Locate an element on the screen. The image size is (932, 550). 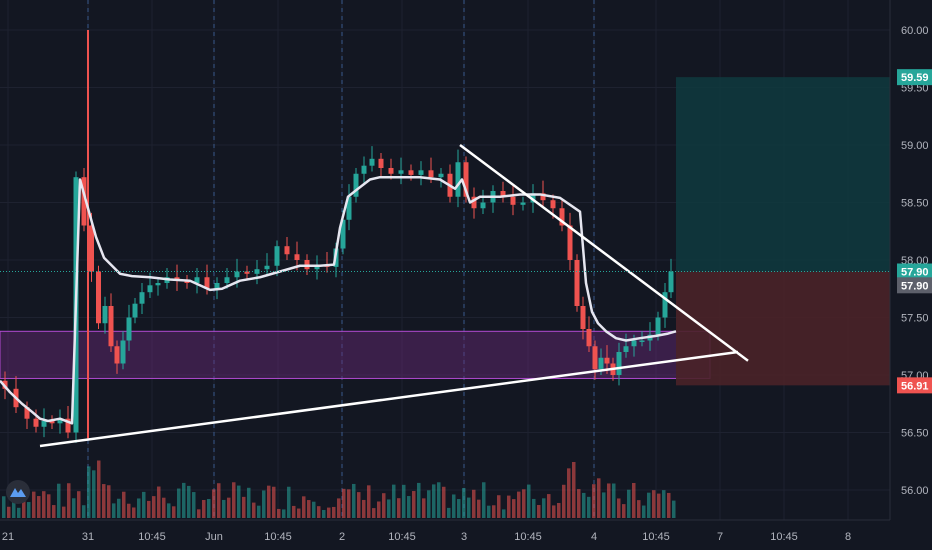
stop-zone is located at coordinates (783, 328).